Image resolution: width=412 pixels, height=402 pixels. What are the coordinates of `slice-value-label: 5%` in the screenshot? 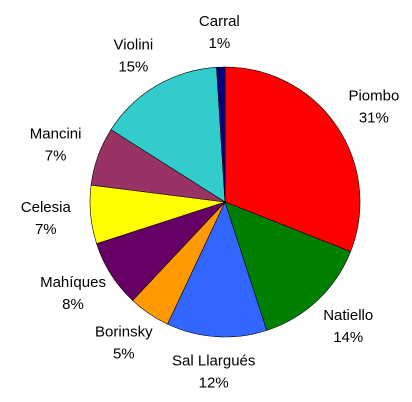 It's located at (124, 354).